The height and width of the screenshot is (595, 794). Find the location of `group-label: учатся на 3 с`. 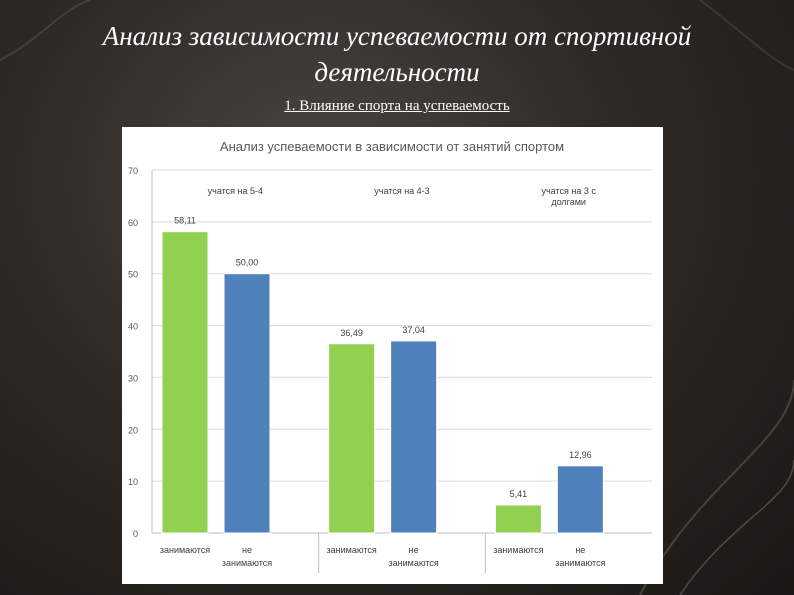

group-label: учатся на 3 с is located at coordinates (568, 191).